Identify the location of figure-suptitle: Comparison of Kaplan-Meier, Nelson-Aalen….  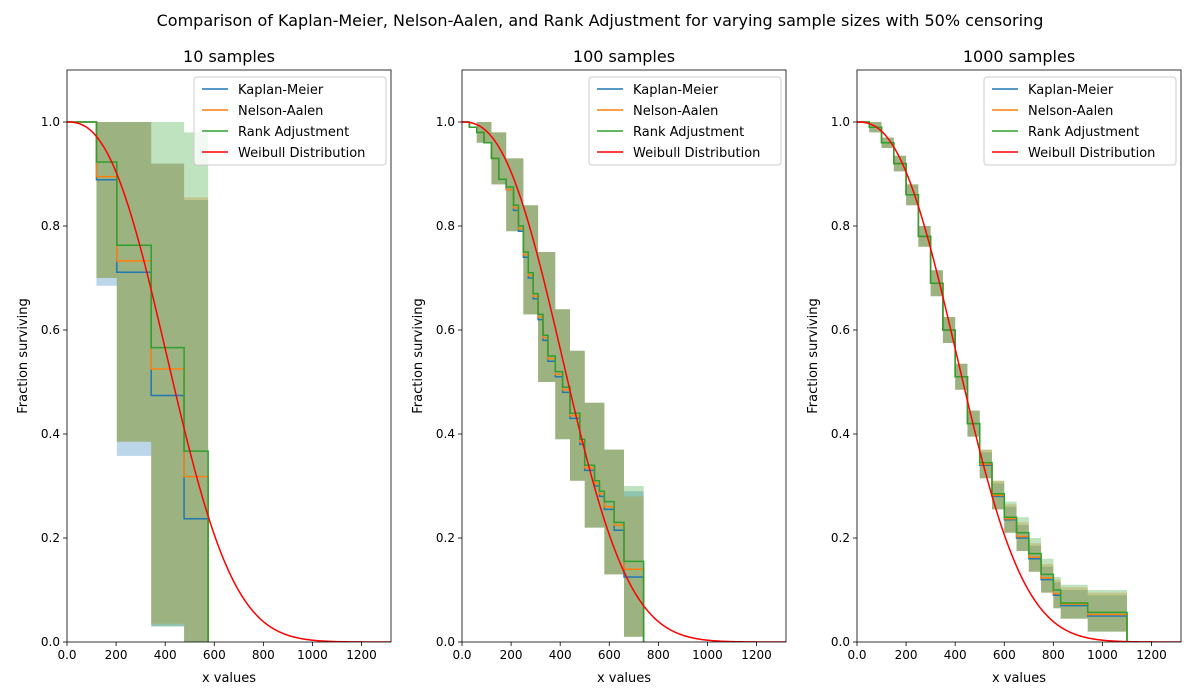
(600, 20).